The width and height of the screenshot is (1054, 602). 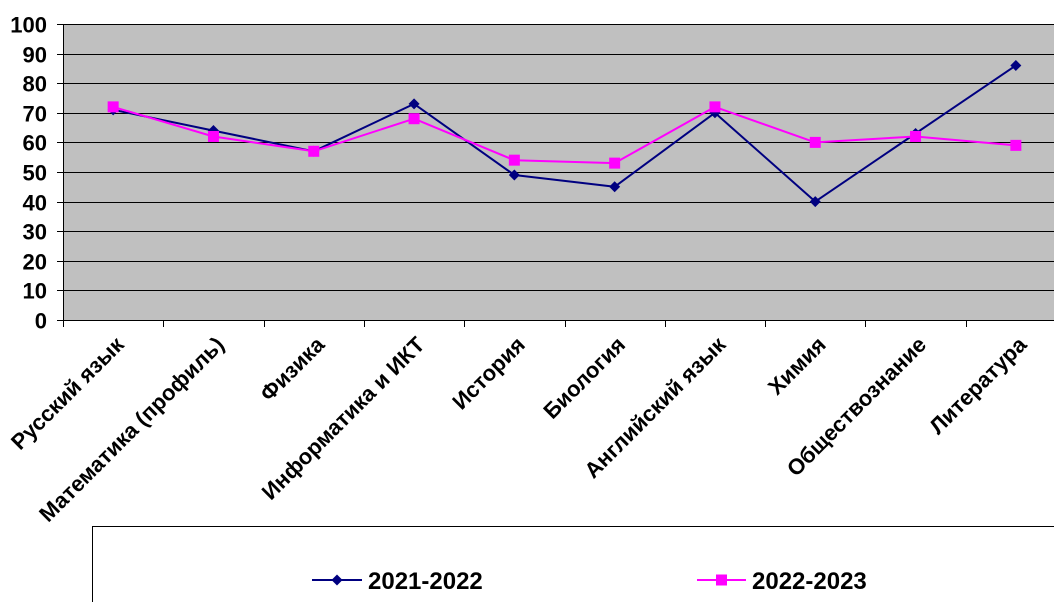 What do you see at coordinates (35, 143) in the screenshot?
I see `y-tick-label: 60` at bounding box center [35, 143].